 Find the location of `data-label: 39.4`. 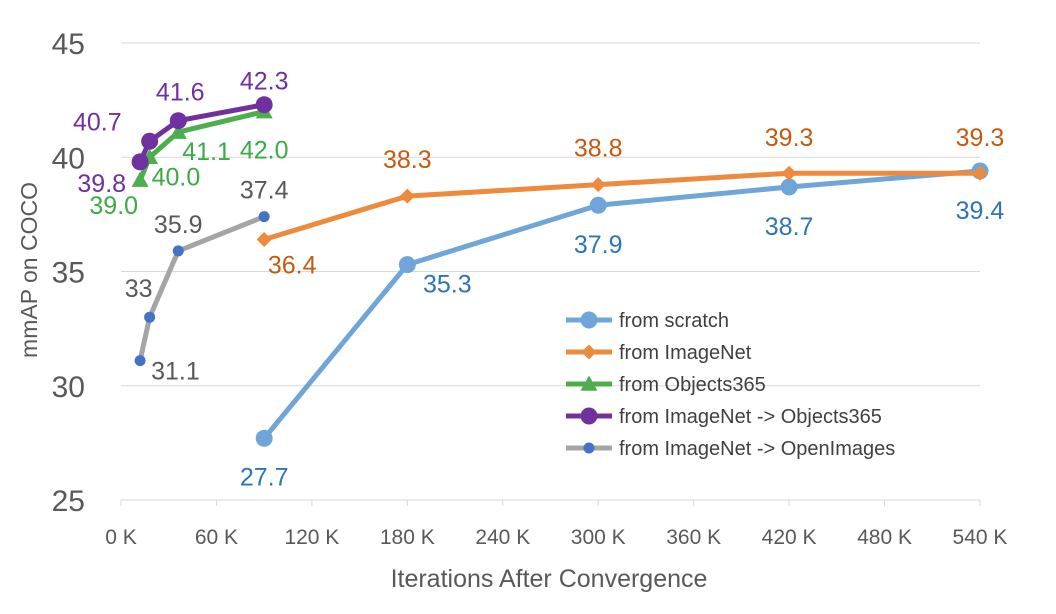

data-label: 39.4 is located at coordinates (980, 211).